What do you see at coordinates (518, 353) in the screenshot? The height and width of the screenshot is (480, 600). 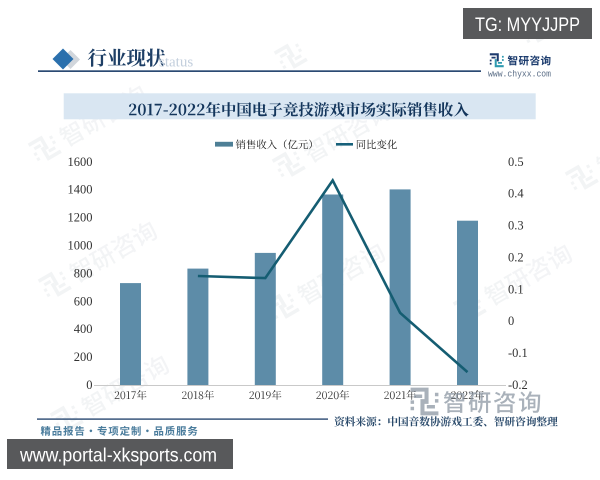 I see `svg-text: -0.1` at bounding box center [518, 353].